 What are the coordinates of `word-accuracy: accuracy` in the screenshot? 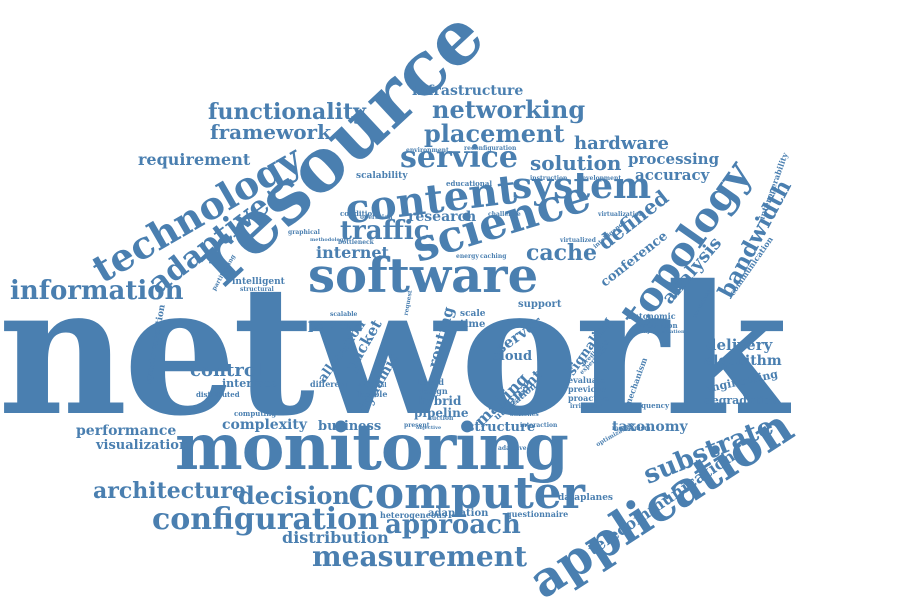 It's located at (672, 175).